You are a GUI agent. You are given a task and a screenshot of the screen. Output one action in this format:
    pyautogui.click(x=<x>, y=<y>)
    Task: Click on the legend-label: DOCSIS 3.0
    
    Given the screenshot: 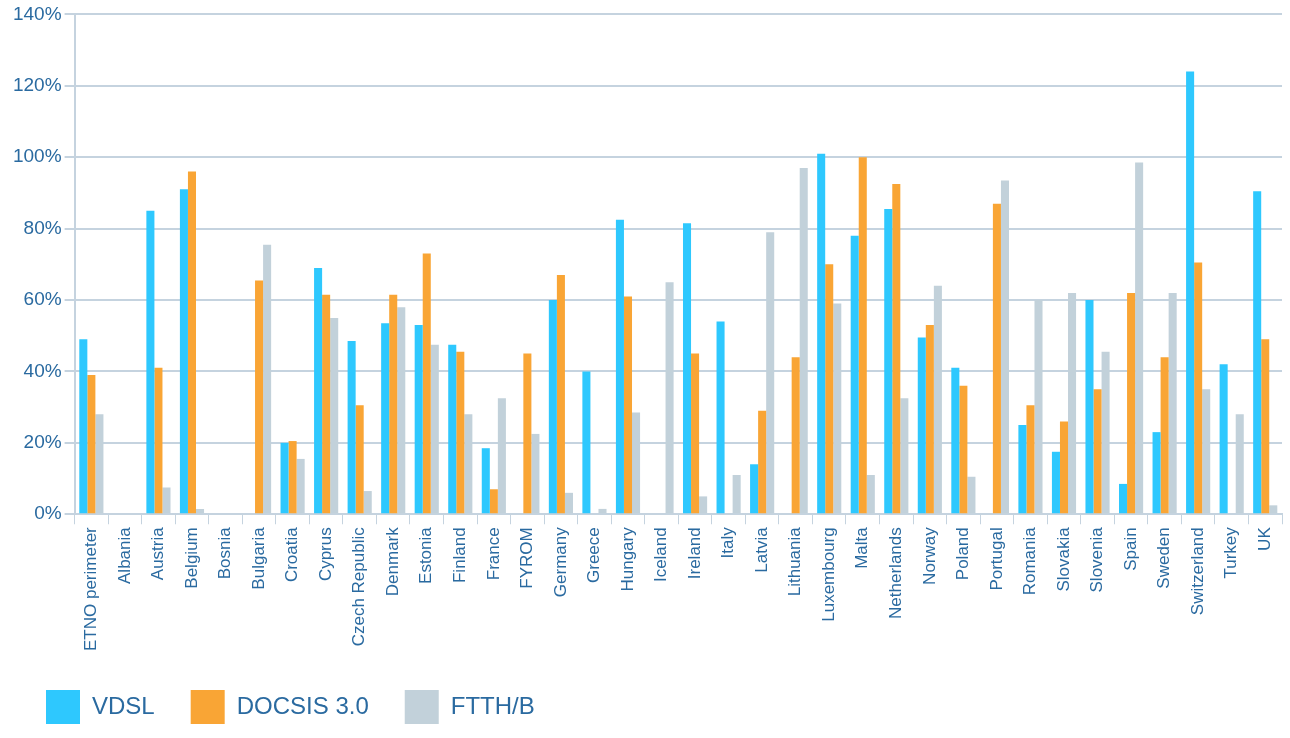 What is the action you would take?
    pyautogui.click(x=302, y=705)
    